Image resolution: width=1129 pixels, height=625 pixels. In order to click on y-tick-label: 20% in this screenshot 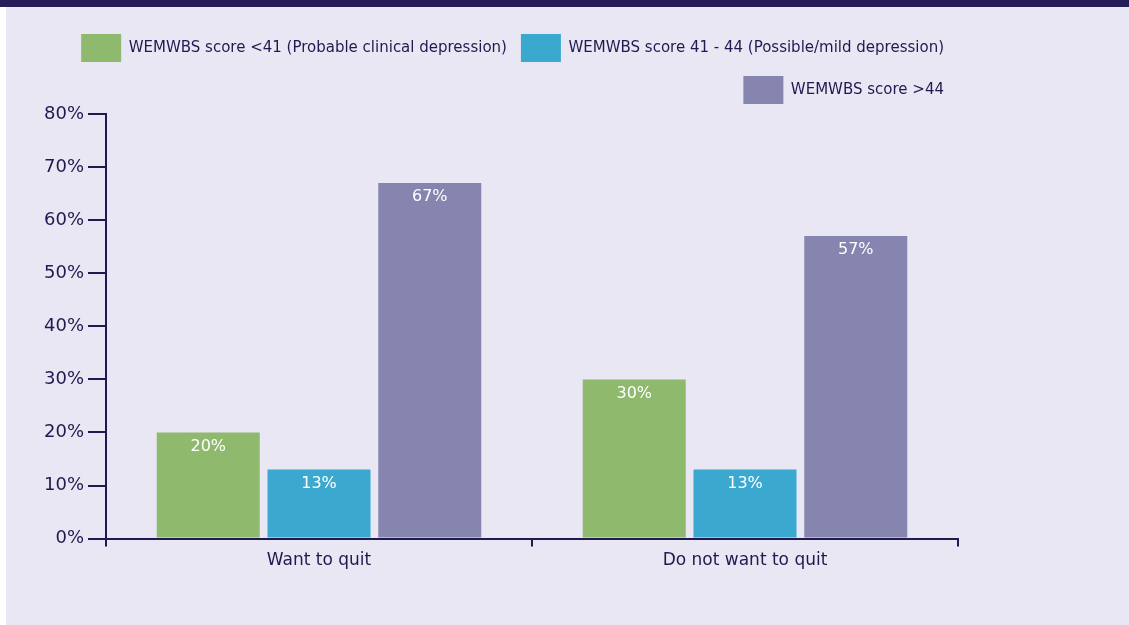, I will do `click(64, 431)`.